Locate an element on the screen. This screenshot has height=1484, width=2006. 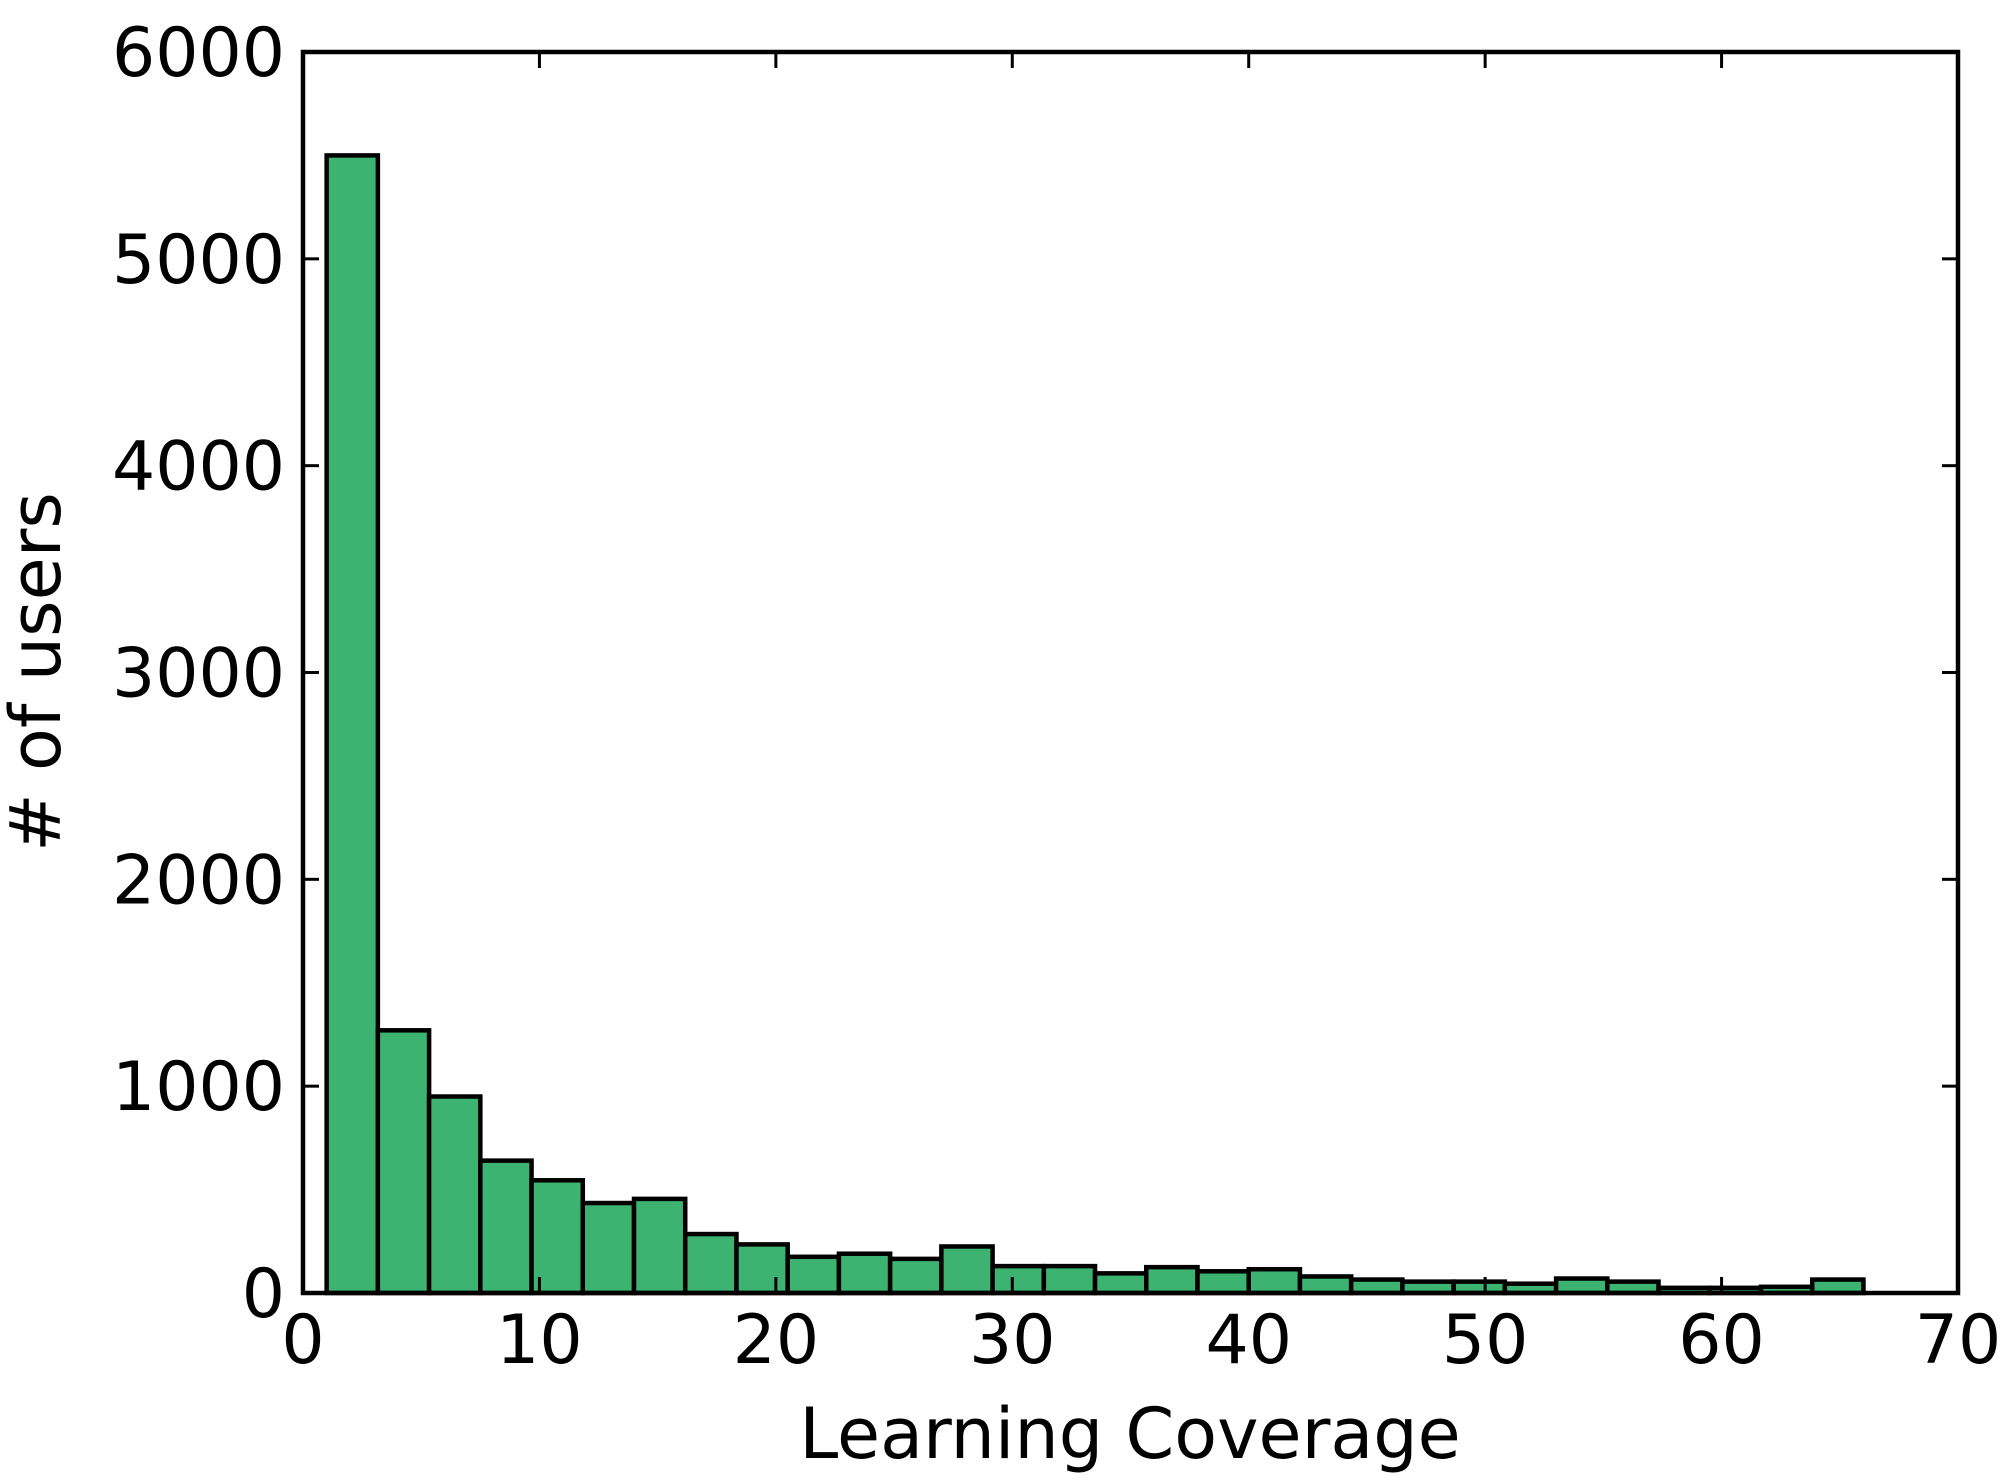
x-tick-label: 70 is located at coordinates (1958, 1340).